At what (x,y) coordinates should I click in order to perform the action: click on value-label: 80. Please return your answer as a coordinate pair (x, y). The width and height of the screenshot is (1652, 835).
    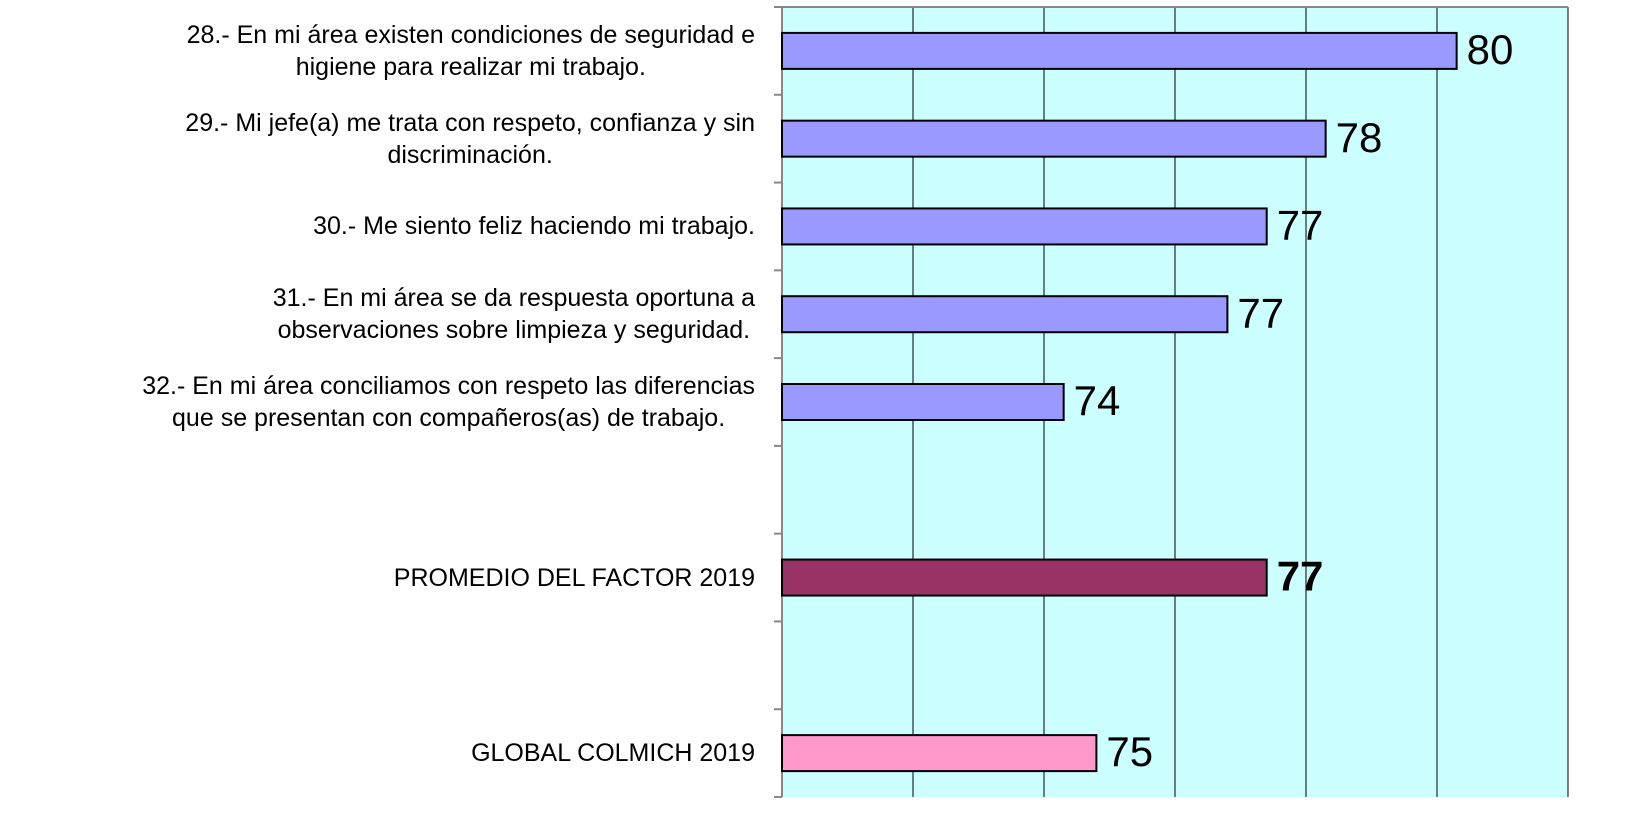
    Looking at the image, I should click on (1490, 49).